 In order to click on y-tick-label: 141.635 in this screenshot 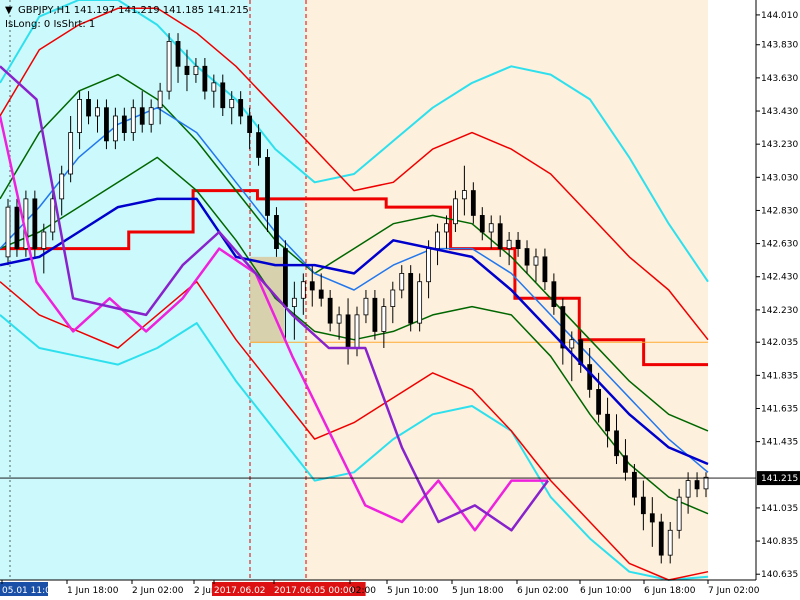, I will do `click(779, 409)`.